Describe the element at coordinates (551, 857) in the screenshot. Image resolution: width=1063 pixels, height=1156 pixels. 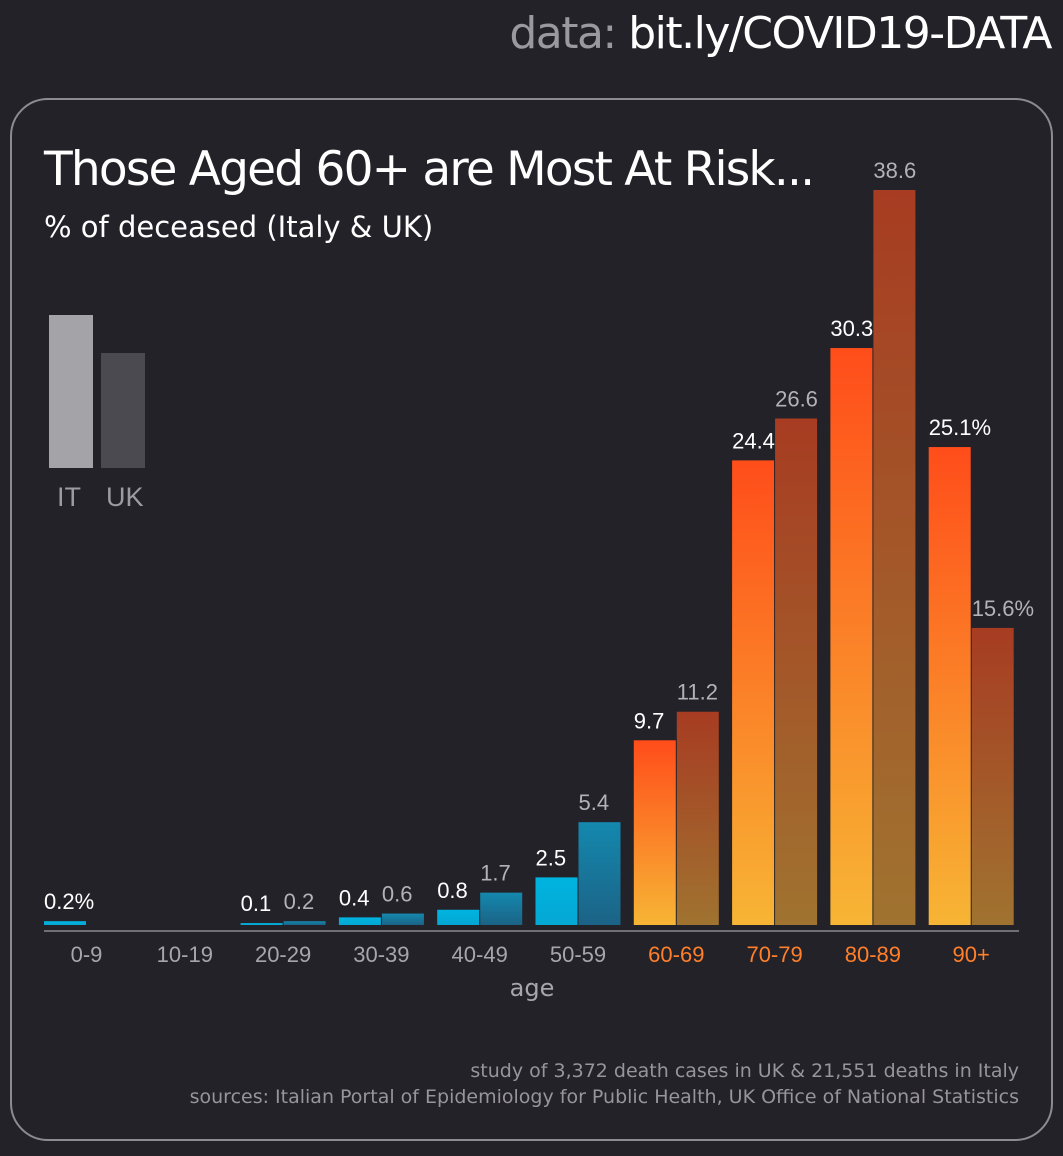
I see `value-label-it-50-59: 2.5` at that location.